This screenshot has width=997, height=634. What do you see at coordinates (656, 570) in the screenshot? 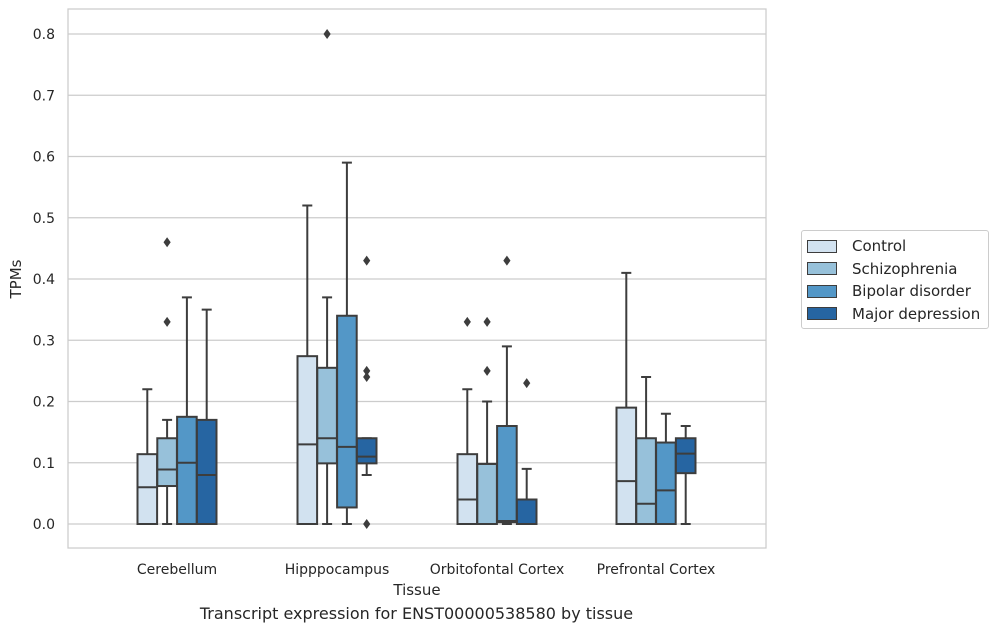
I see `x-tick-label: Prefrontal Cortex` at bounding box center [656, 570].